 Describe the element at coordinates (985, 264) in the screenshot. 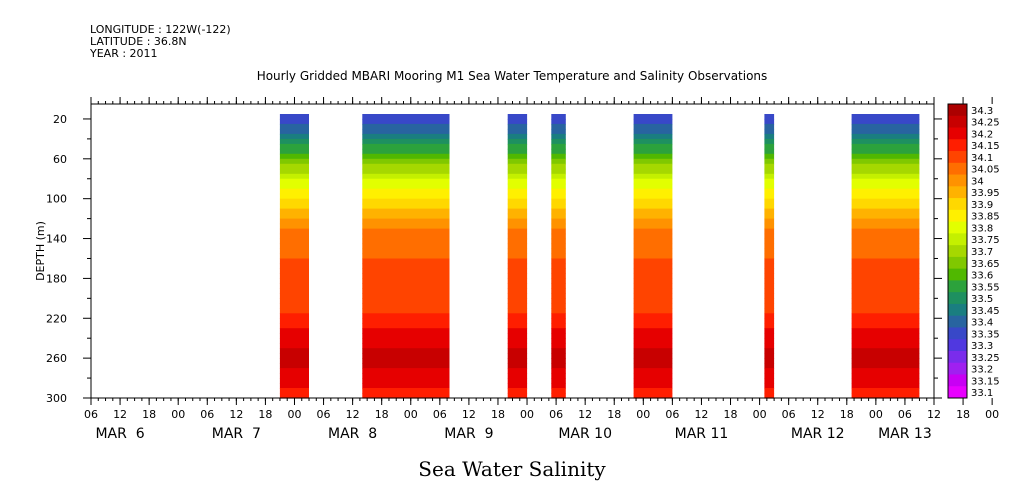

I see `colorbar-label: 33.65` at that location.